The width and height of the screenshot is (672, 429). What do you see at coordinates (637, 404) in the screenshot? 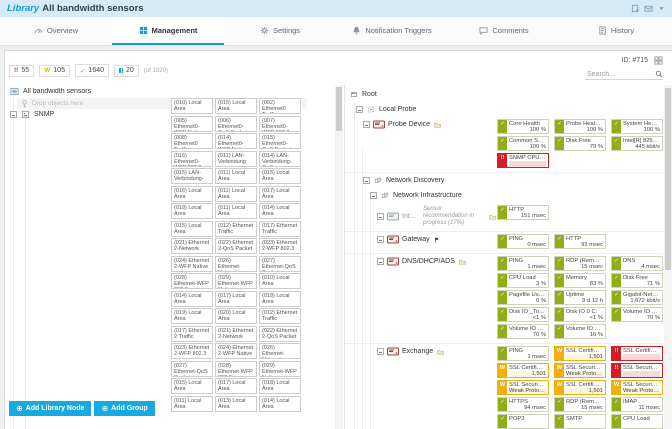
I see `sensor-chip: ✓ IMAP 11 msec` at bounding box center [637, 404].